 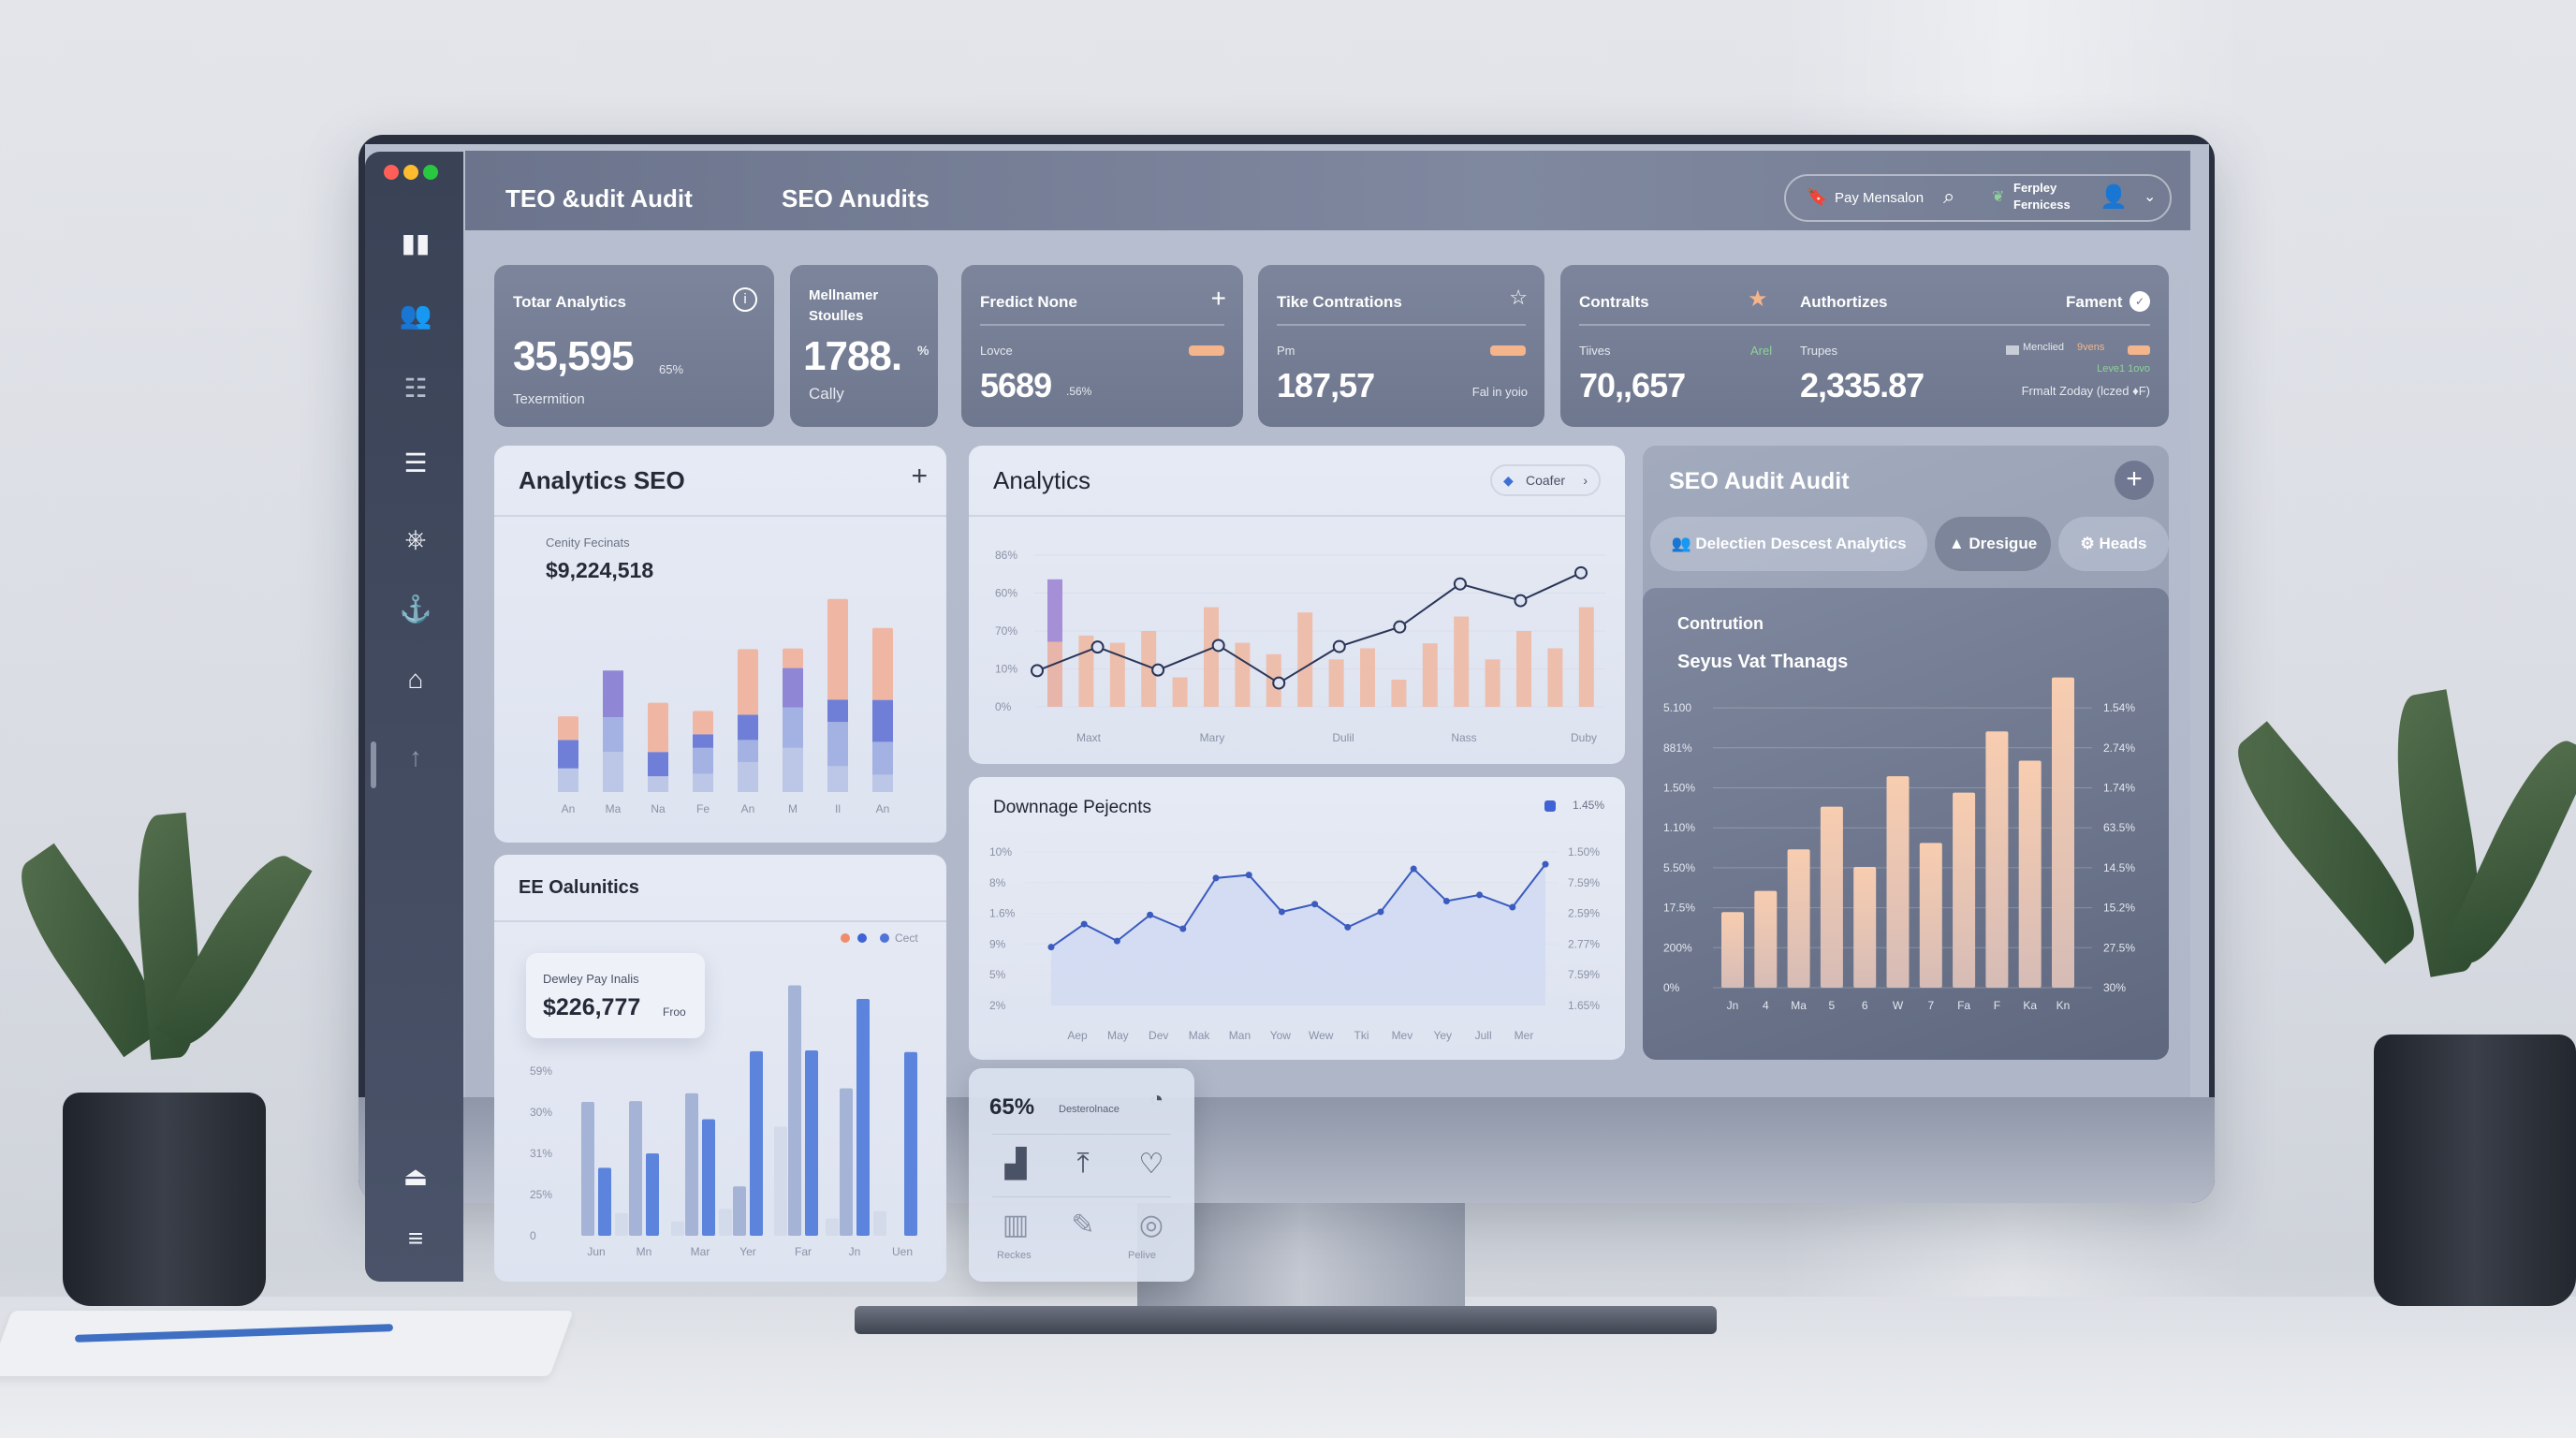 I want to click on y-tick-label: 30%, so click(x=541, y=1112).